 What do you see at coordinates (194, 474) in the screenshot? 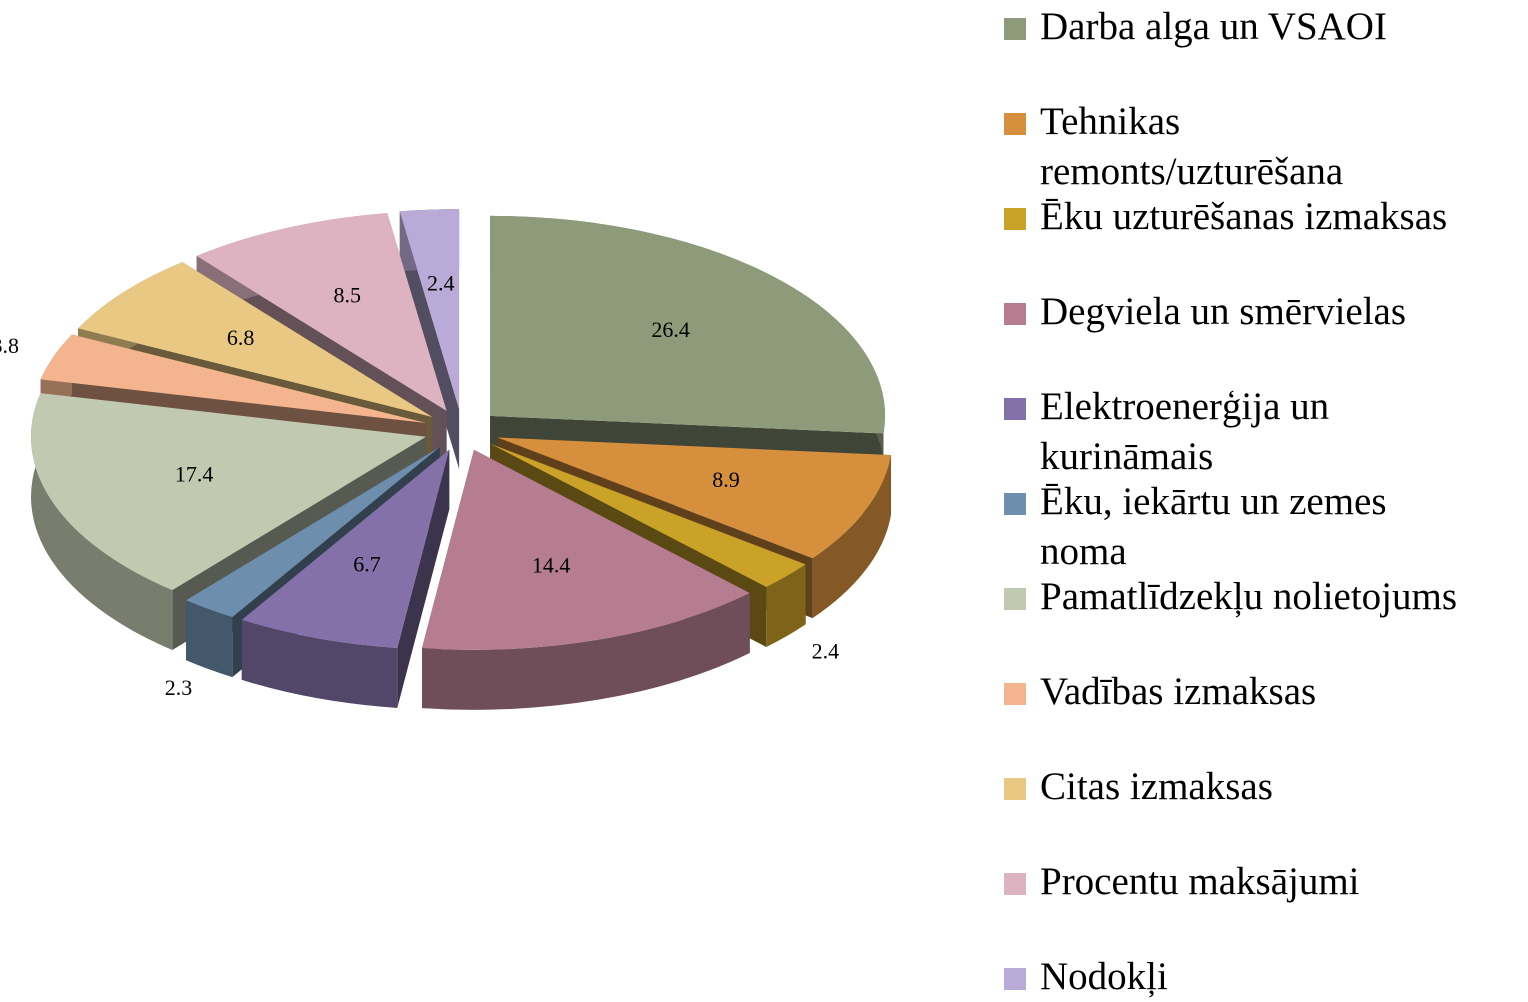
I see `data-label: 17.4` at bounding box center [194, 474].